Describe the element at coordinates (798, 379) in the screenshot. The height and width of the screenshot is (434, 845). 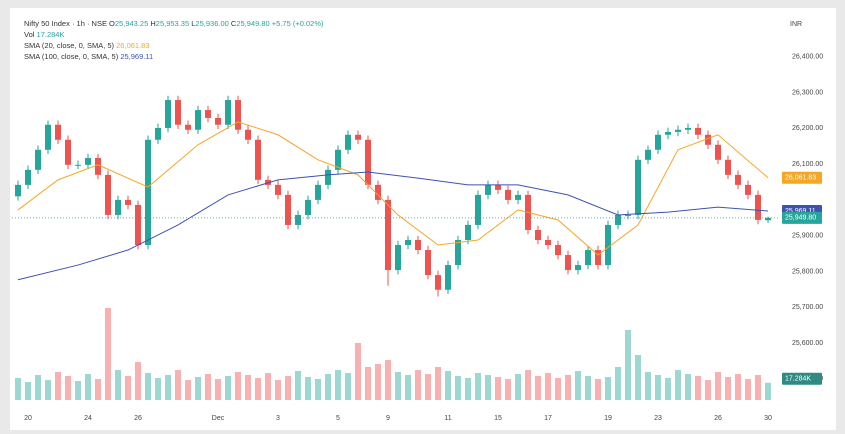
I see `volume-last-label: 17.284K` at that location.